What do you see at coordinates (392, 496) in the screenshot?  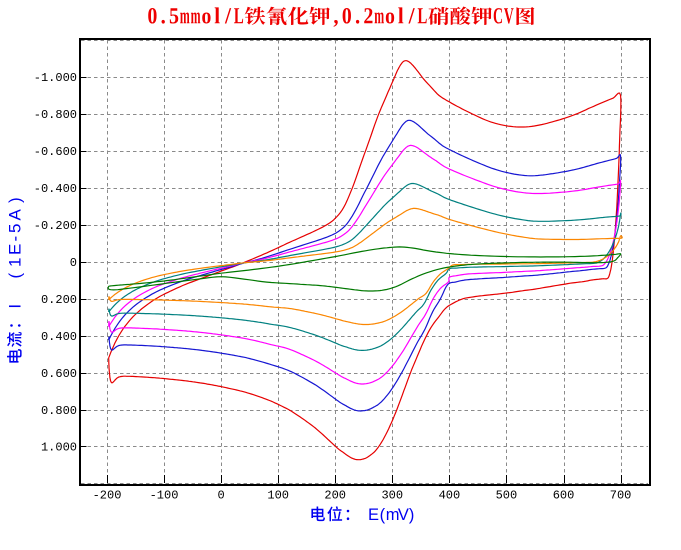 I see `svg-text: 300` at bounding box center [392, 496].